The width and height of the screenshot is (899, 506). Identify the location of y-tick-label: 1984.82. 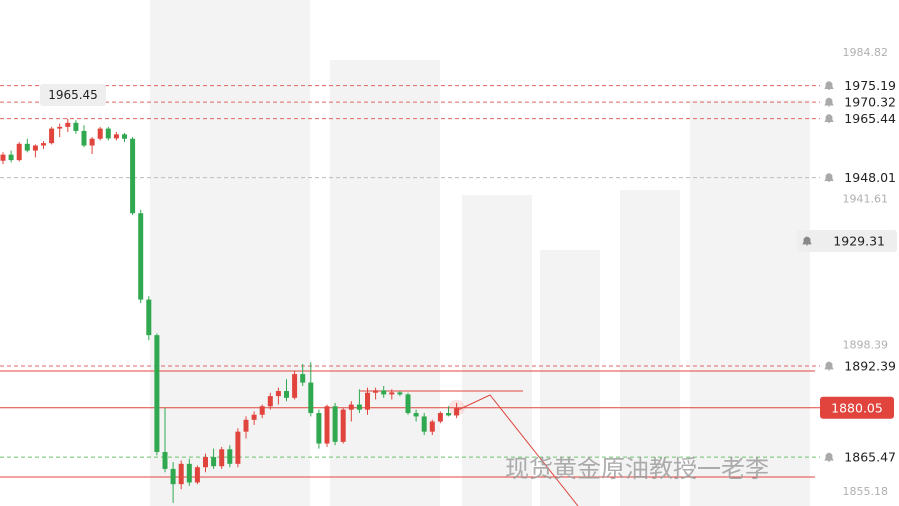
(866, 52).